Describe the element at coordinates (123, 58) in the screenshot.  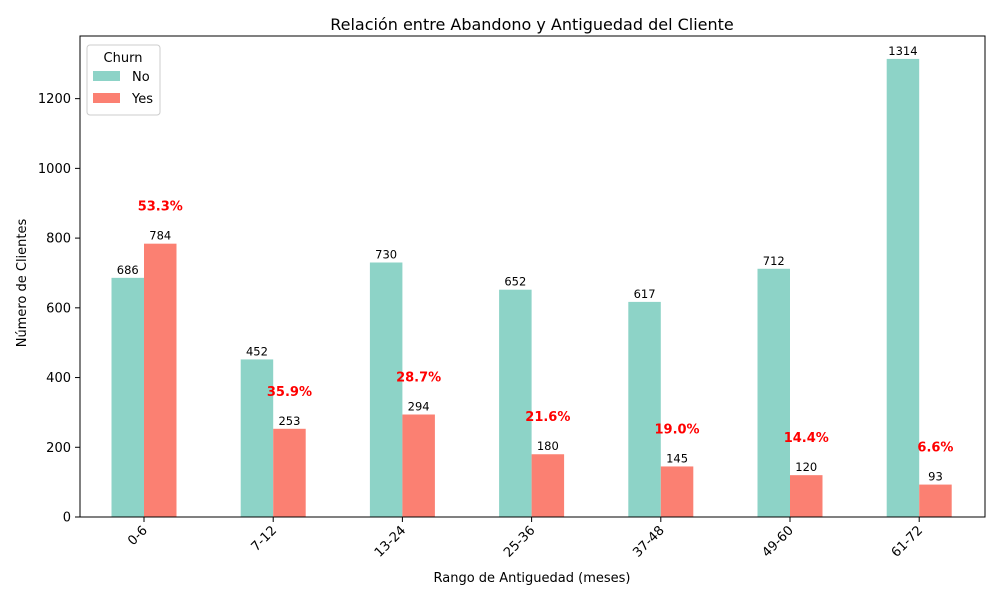
I see `legend-title: Churn` at that location.